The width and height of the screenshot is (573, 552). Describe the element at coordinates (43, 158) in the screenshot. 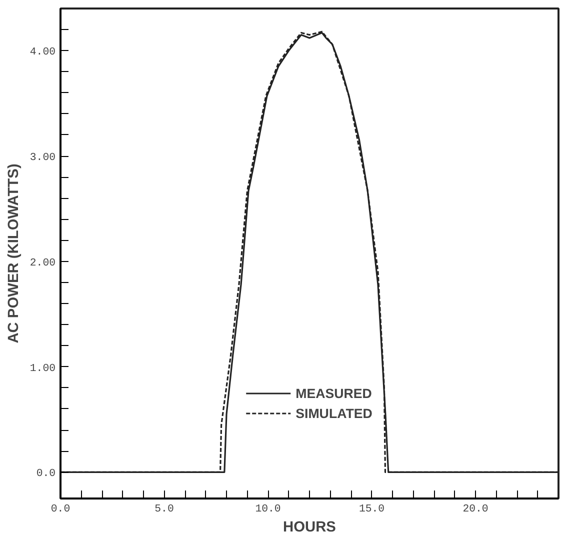

I see `y-tick-label: 3.00` at that location.